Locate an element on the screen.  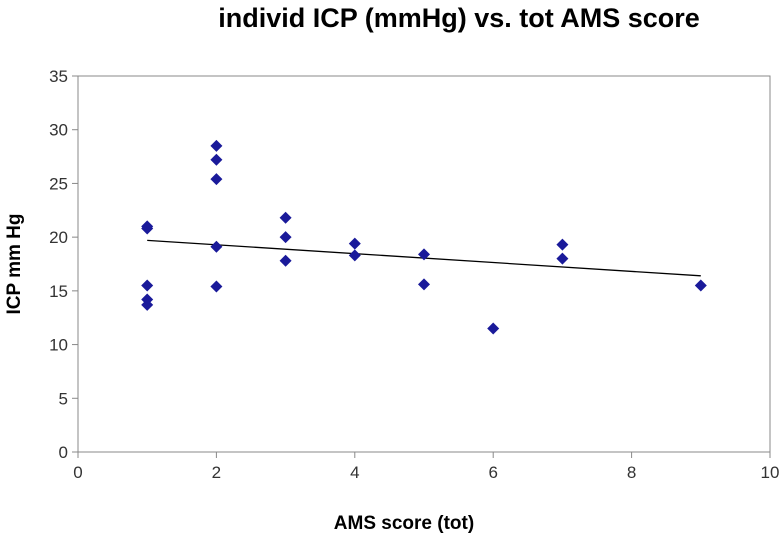
y-tick-label: 25 is located at coordinates (58, 183).